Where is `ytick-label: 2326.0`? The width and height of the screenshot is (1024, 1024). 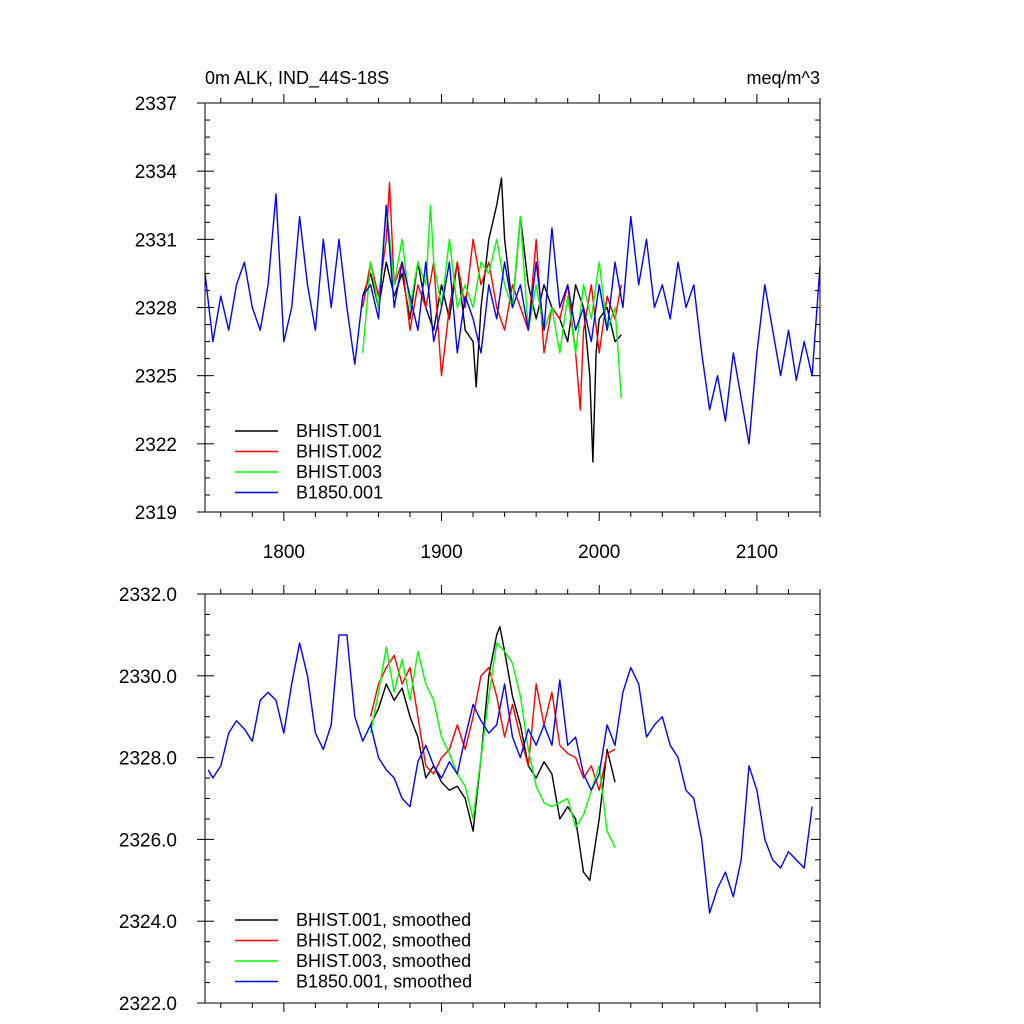
ytick-label: 2326.0 is located at coordinates (148, 840).